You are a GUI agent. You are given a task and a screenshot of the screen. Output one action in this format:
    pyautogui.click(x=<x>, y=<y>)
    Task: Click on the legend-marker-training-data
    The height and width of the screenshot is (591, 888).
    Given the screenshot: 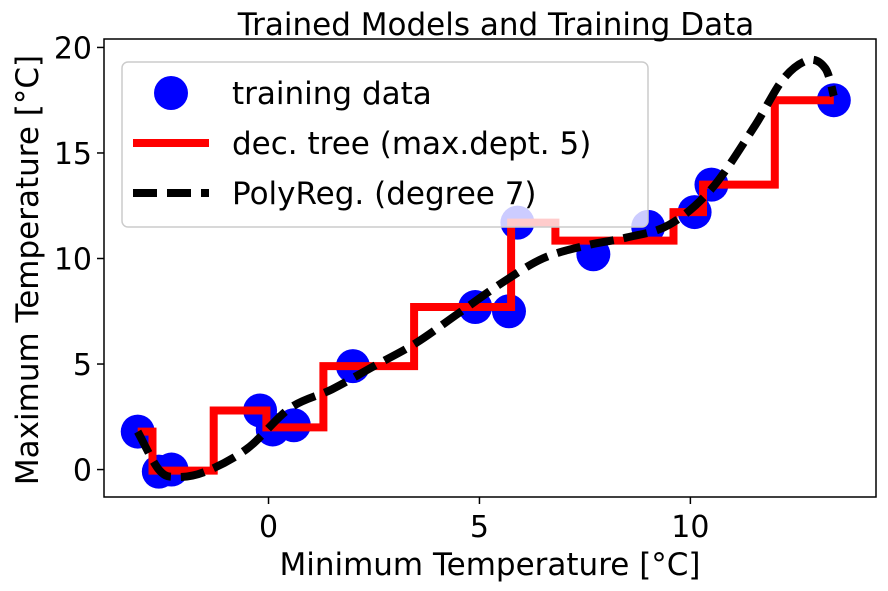 What is the action you would take?
    pyautogui.click(x=171, y=93)
    